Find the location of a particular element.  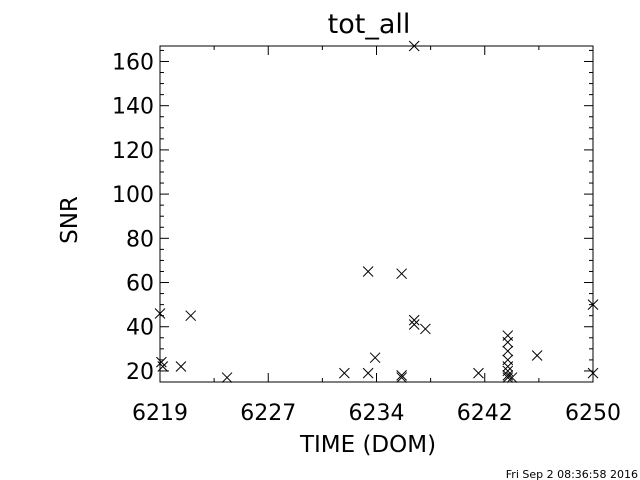

x-tick-label: 6250 is located at coordinates (593, 413).